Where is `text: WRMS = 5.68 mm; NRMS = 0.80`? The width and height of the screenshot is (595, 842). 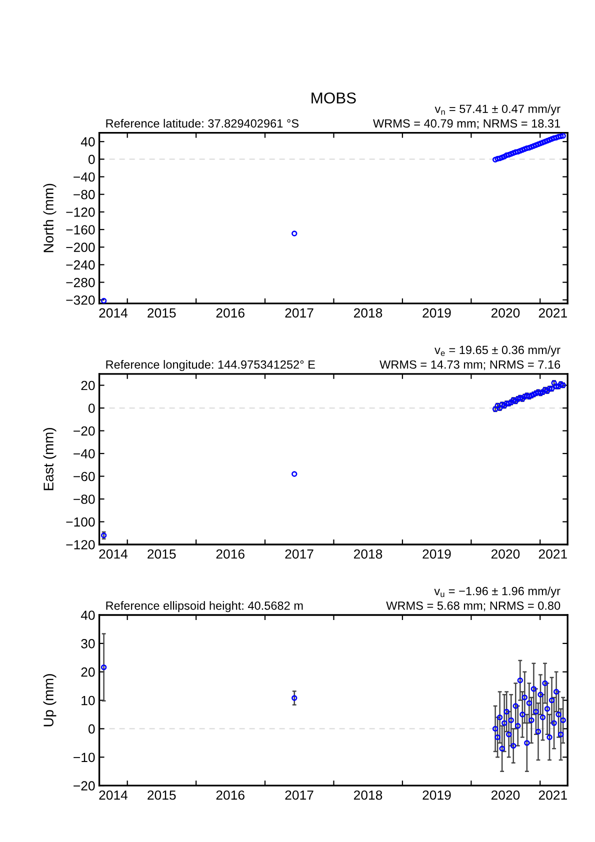
text: WRMS = 5.68 mm; NRMS = 0.80 is located at coordinates (473, 606).